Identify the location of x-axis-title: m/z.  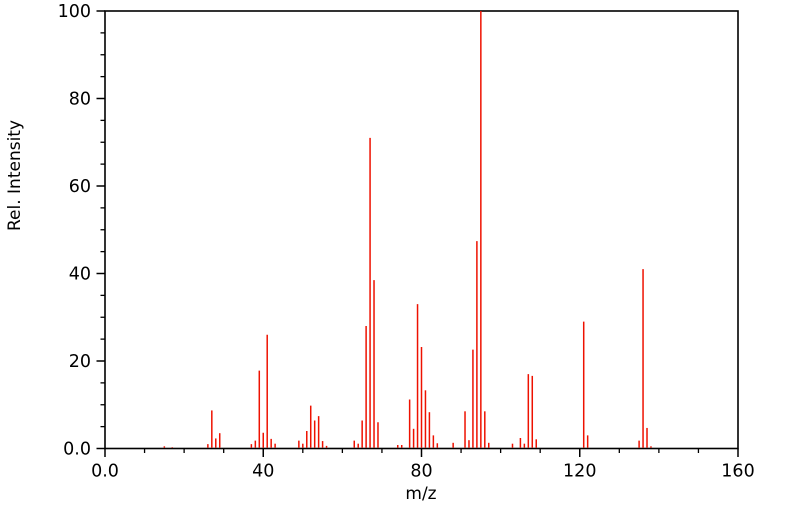
(421, 494).